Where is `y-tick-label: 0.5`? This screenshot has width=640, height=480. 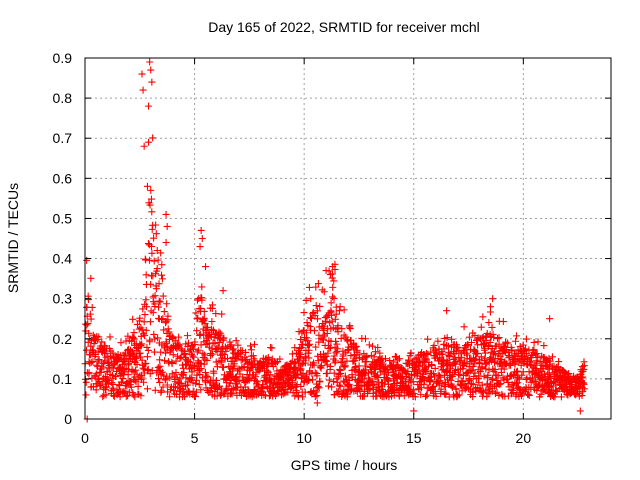 y-tick-label: 0.5 is located at coordinates (63, 218).